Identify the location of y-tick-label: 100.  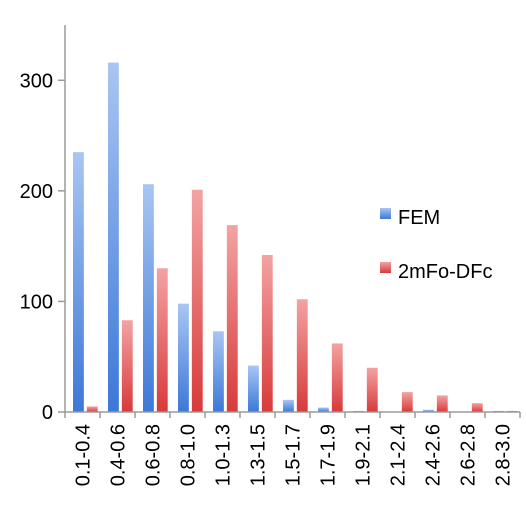
(36, 302).